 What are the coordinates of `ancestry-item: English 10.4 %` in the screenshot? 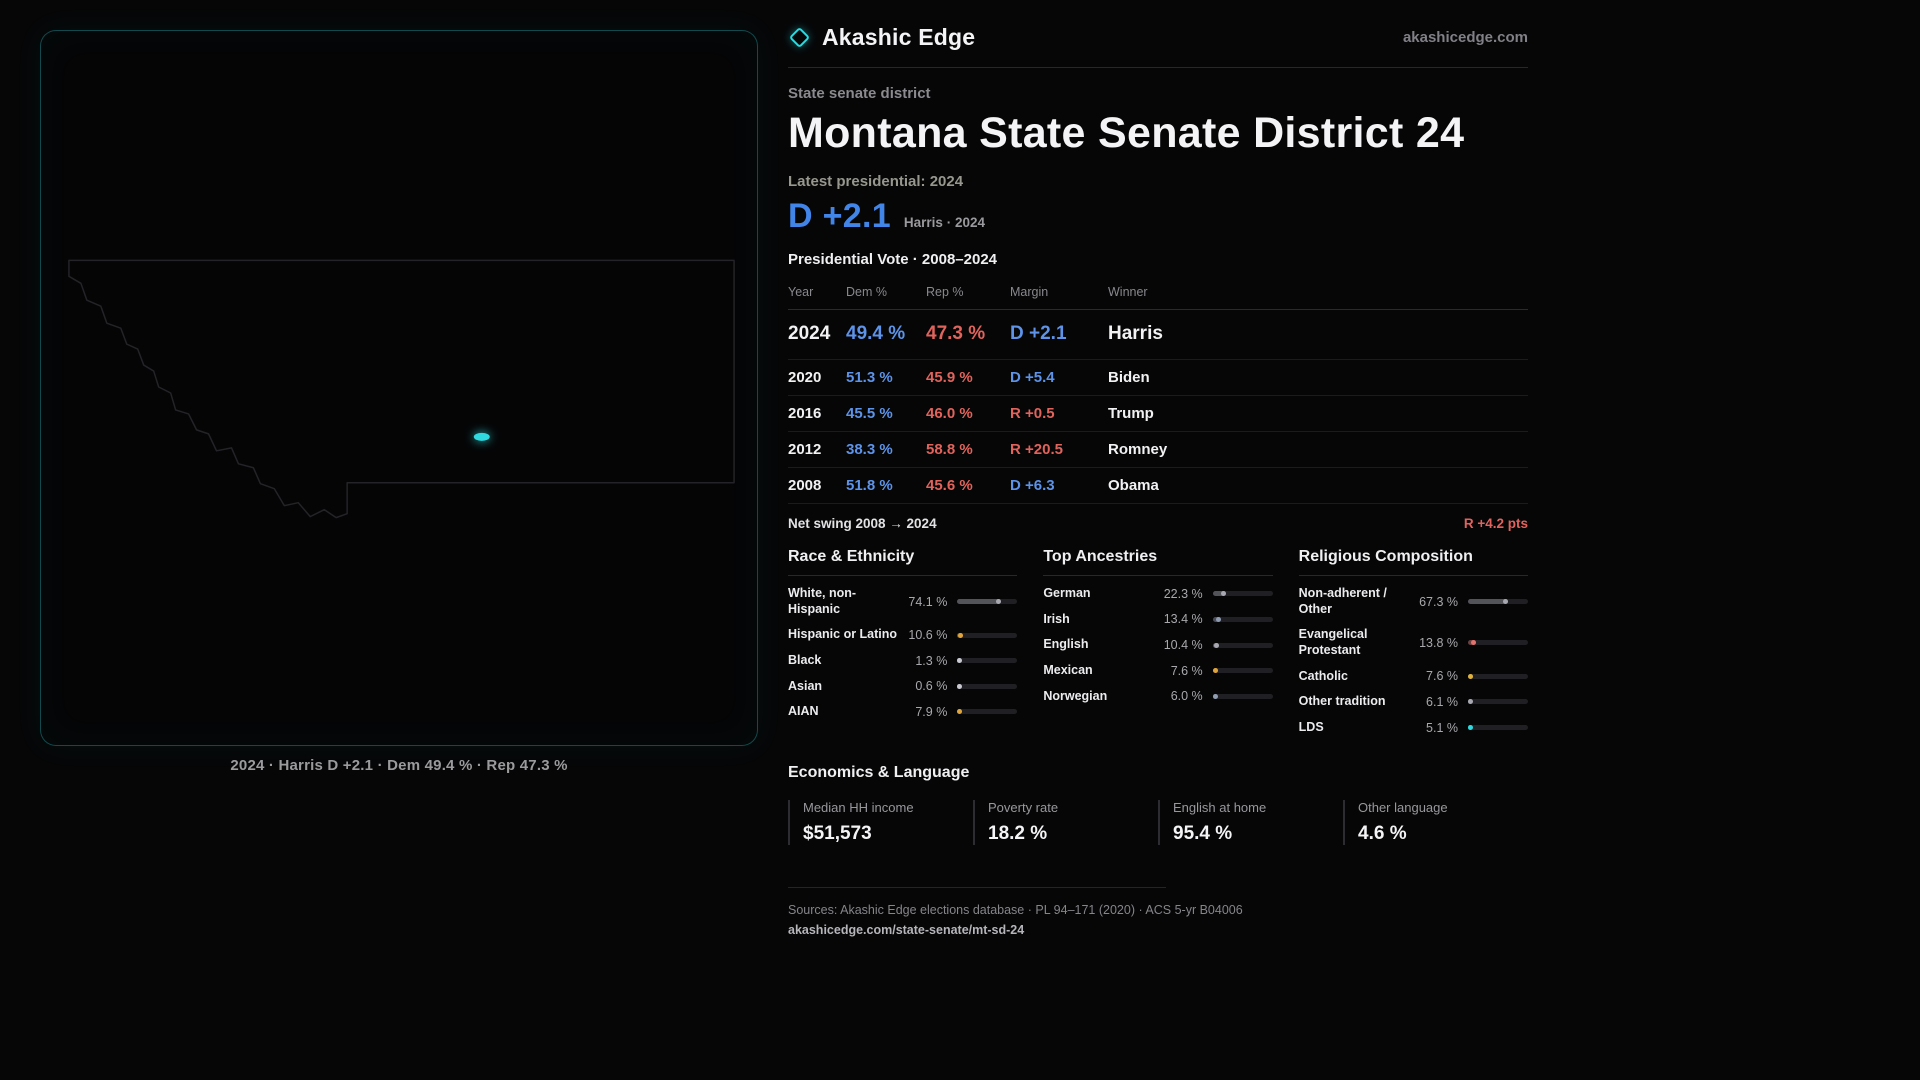 It's located at (1158, 645).